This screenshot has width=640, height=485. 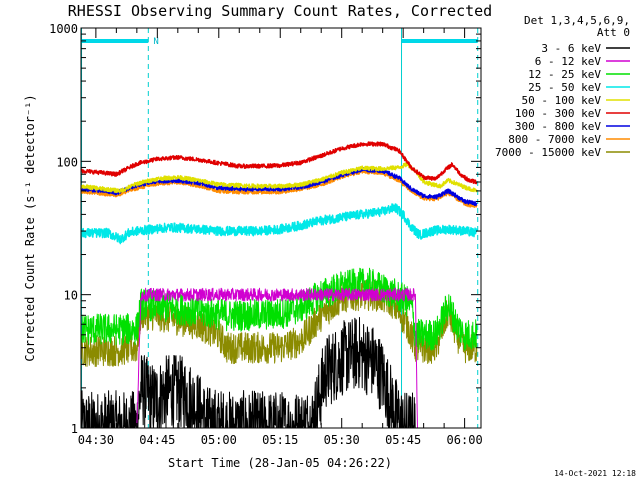 What do you see at coordinates (71, 296) in the screenshot?
I see `y-tick-label: 10` at bounding box center [71, 296].